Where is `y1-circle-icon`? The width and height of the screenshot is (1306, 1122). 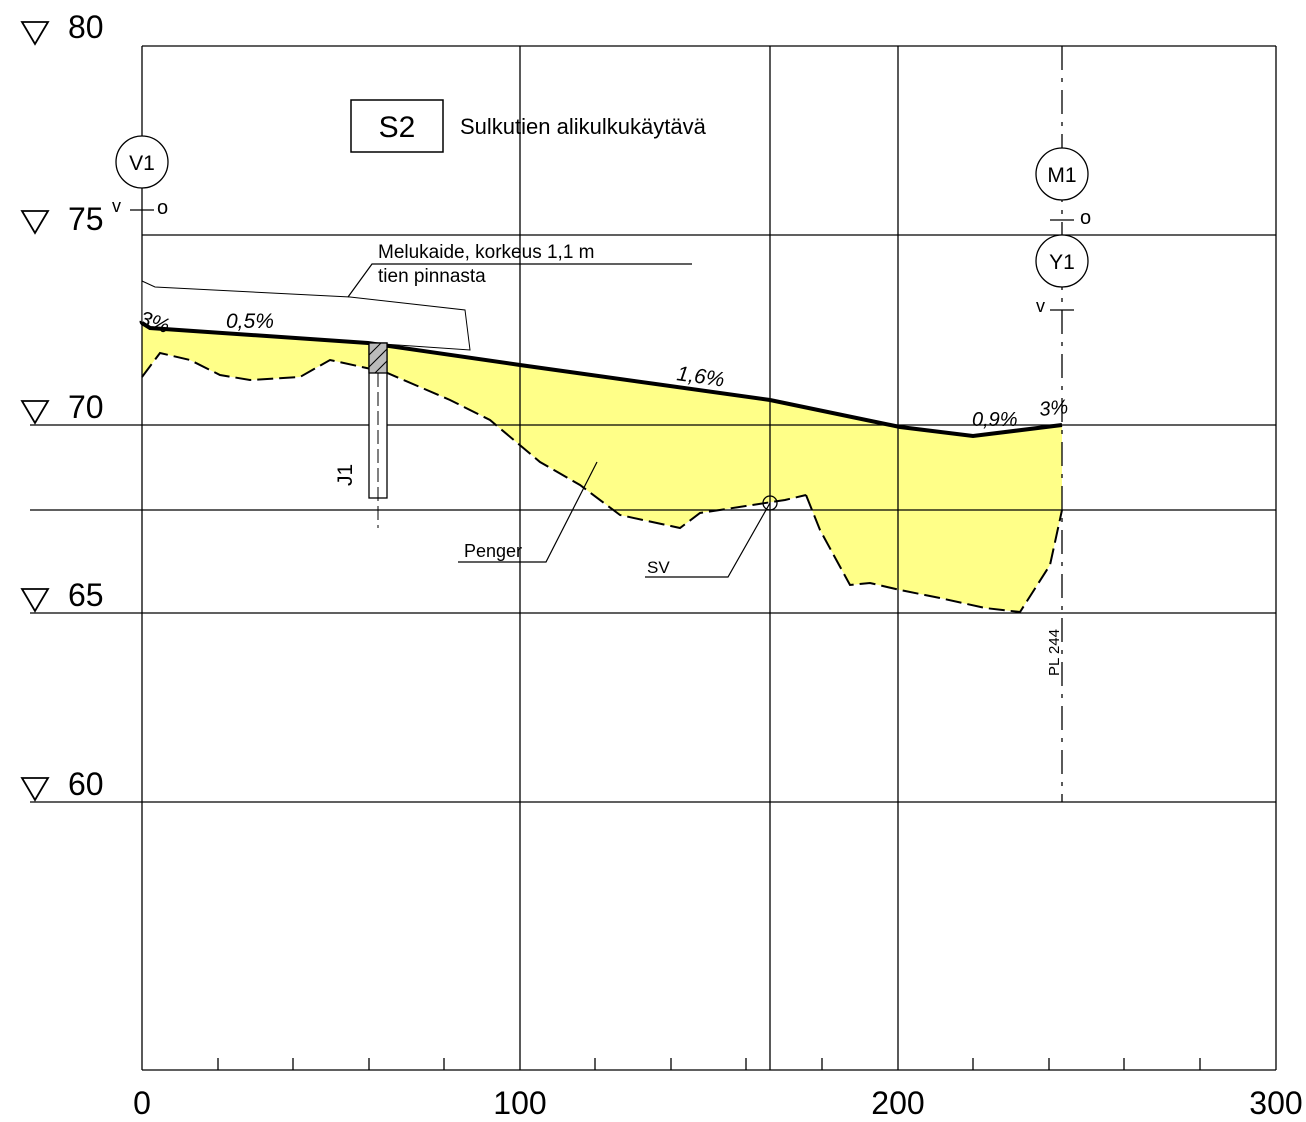 y1-circle-icon is located at coordinates (1062, 261).